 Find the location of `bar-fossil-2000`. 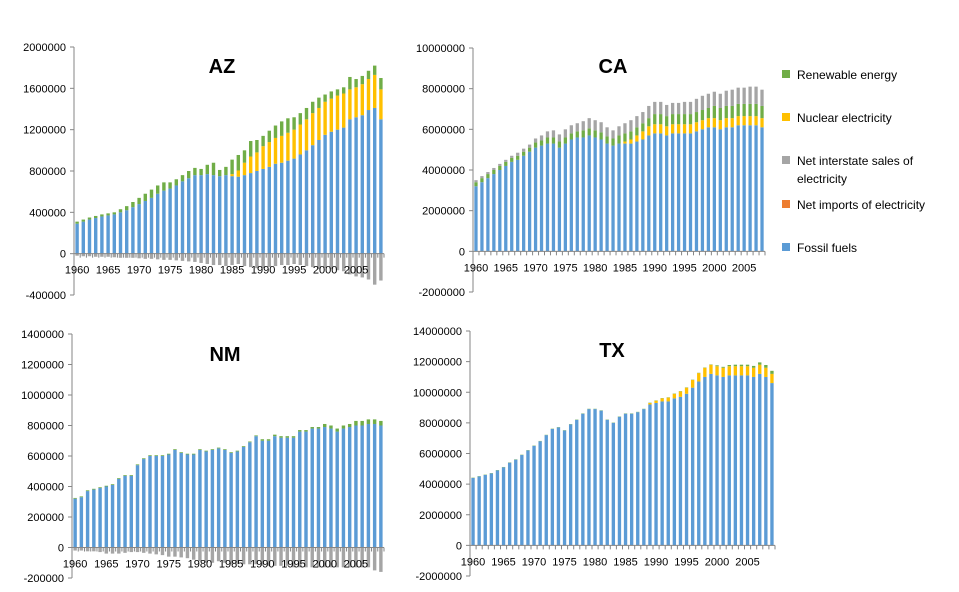

bar-fossil-2000 is located at coordinates (325, 487).